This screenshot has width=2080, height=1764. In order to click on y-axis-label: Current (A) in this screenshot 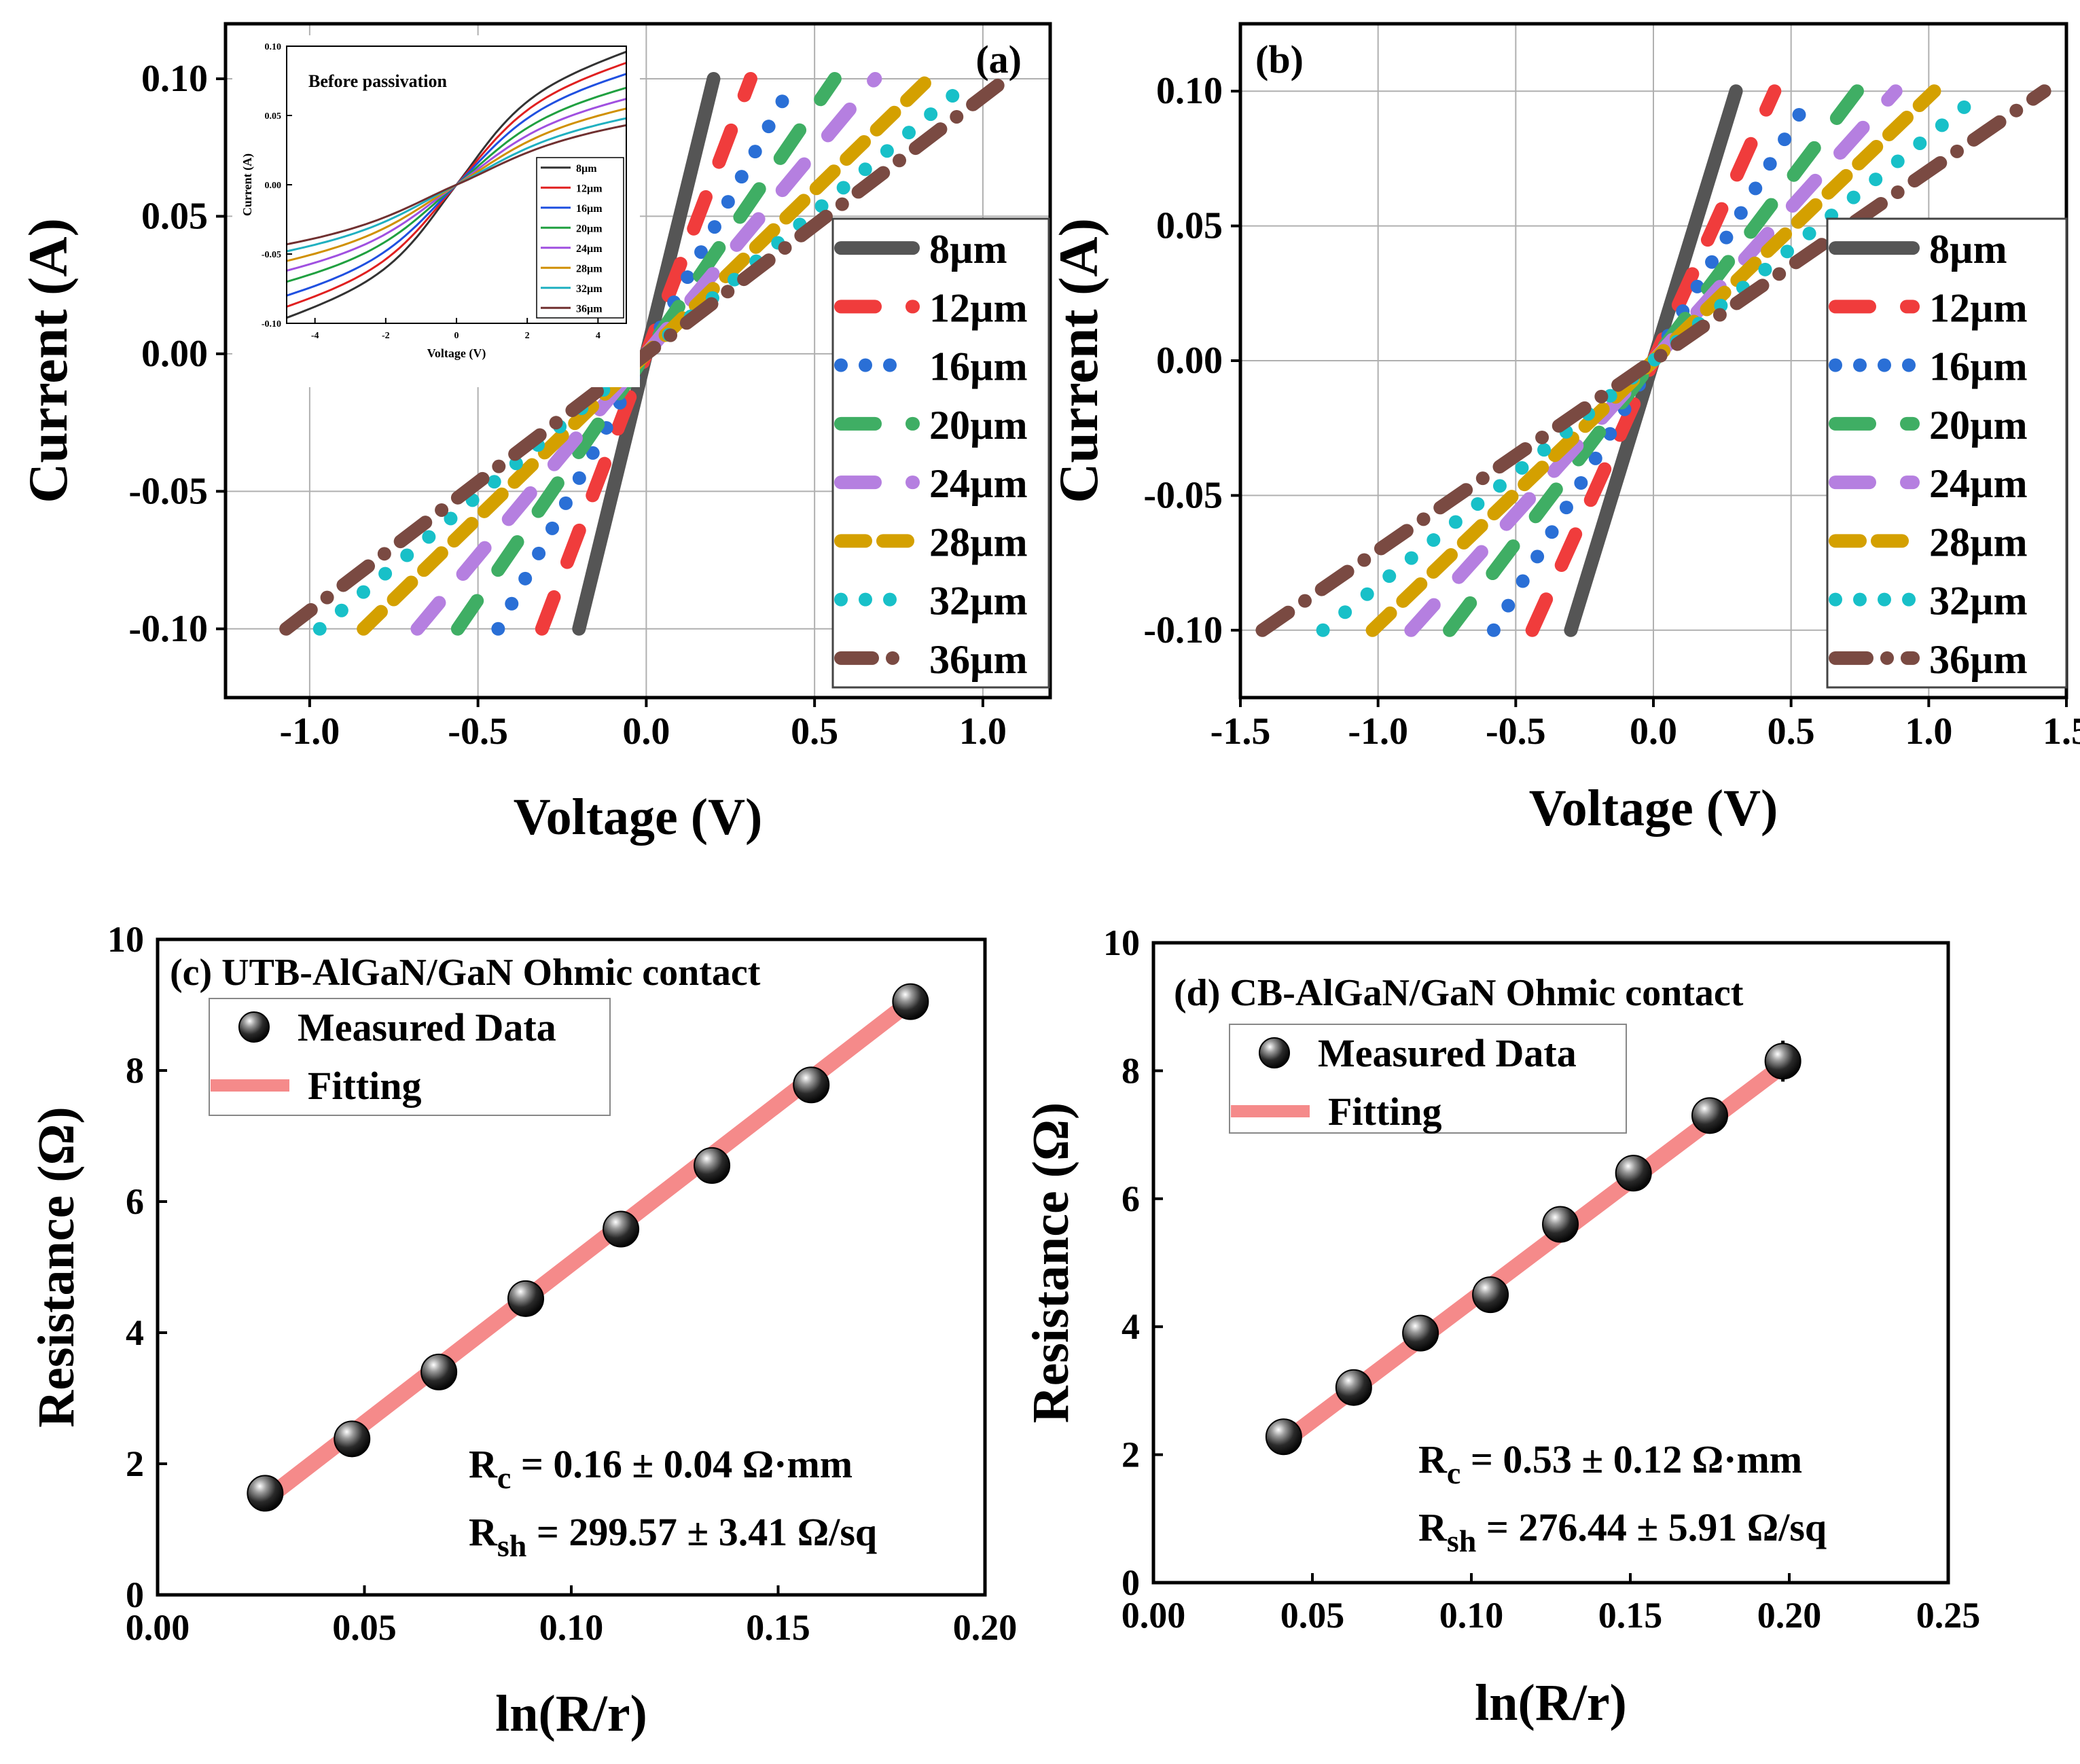, I will do `click(1078, 361)`.